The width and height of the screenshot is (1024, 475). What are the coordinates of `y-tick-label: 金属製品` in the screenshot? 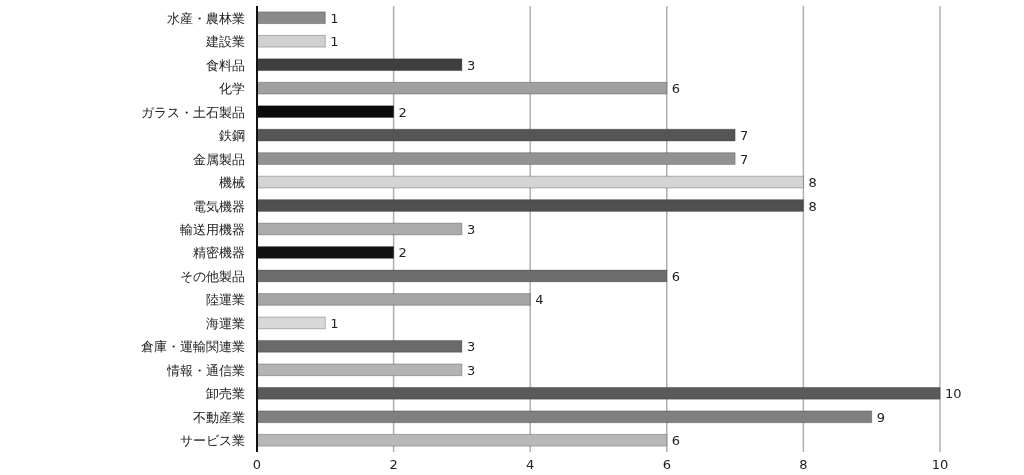 It's located at (219, 159).